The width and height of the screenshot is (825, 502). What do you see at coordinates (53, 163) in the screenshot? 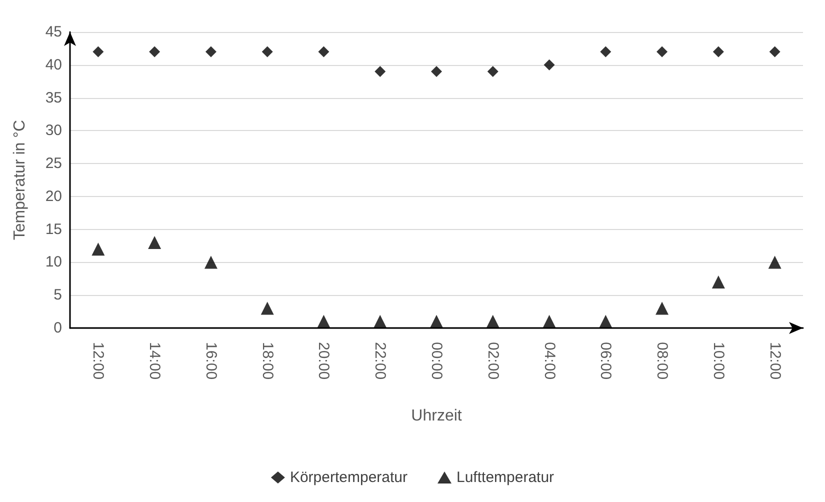
I see `y-tick-label: 25` at bounding box center [53, 163].